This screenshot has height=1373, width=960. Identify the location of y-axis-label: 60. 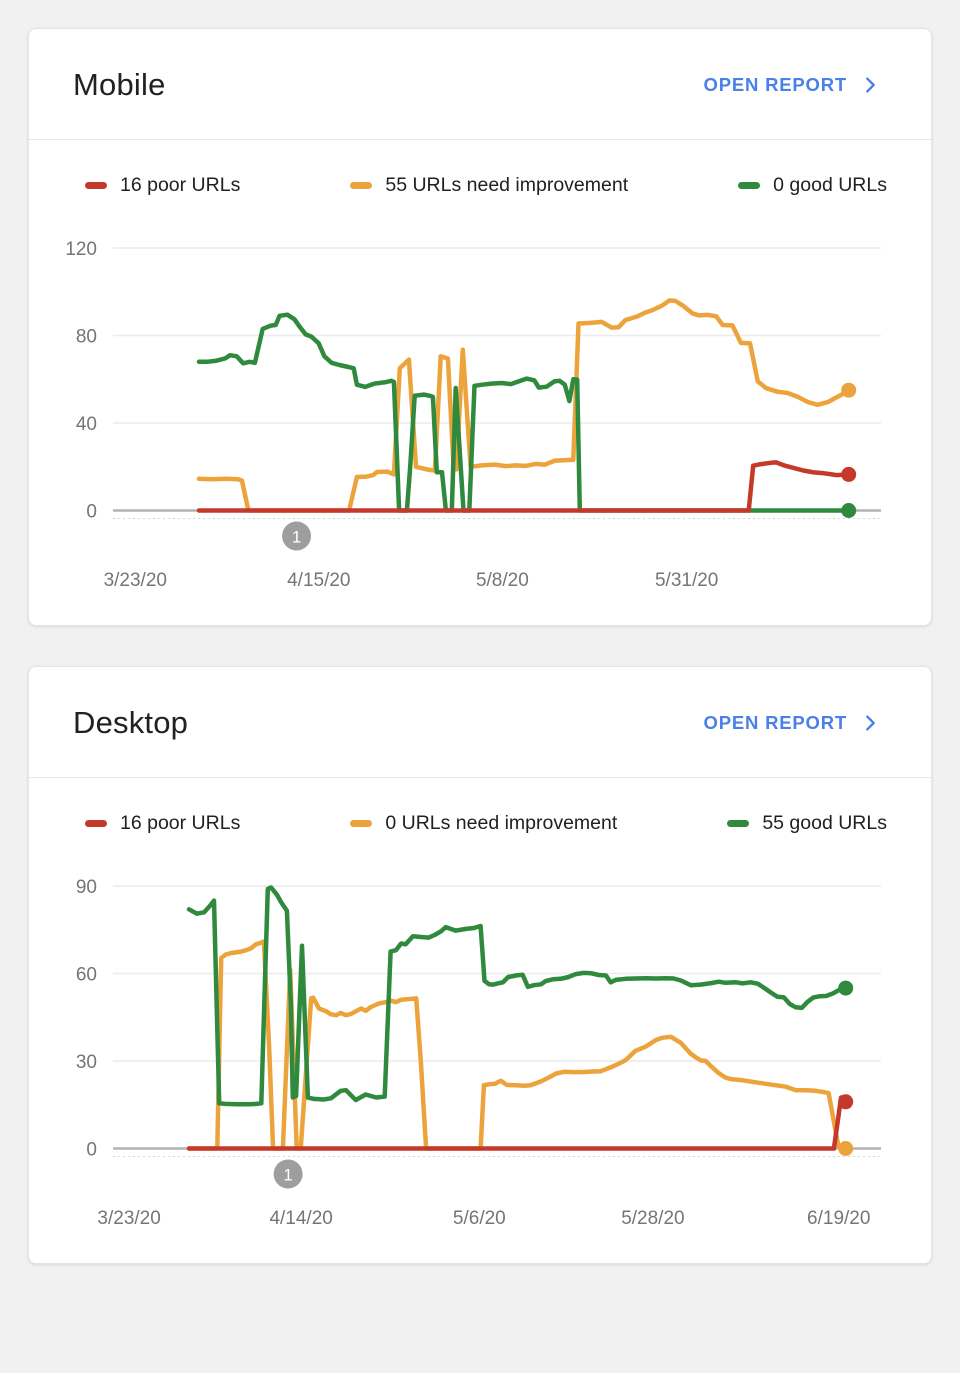
(86, 975).